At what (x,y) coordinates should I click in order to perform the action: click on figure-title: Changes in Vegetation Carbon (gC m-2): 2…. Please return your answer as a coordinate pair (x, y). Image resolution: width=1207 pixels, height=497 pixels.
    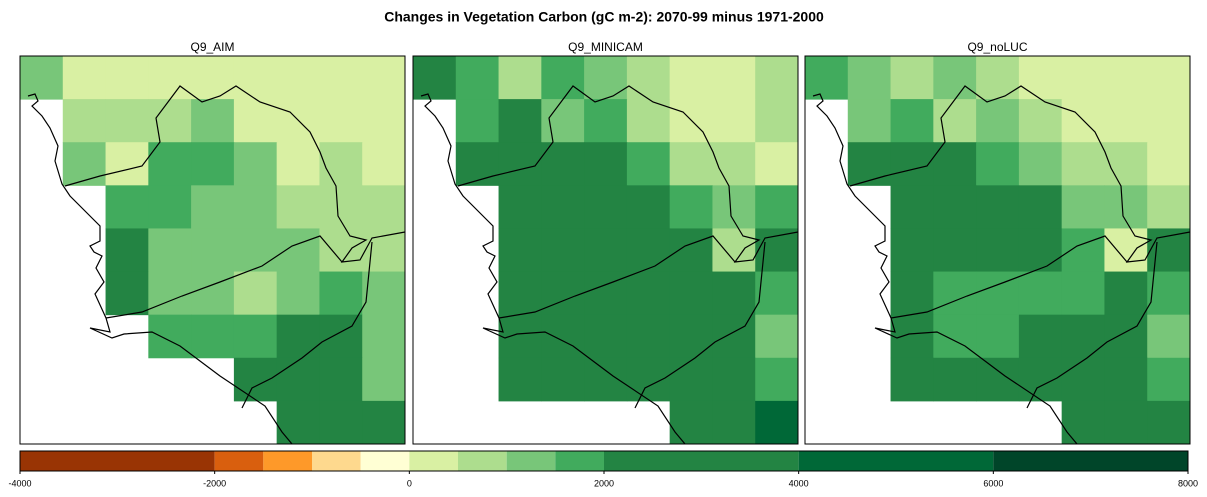
    Looking at the image, I should click on (604, 17).